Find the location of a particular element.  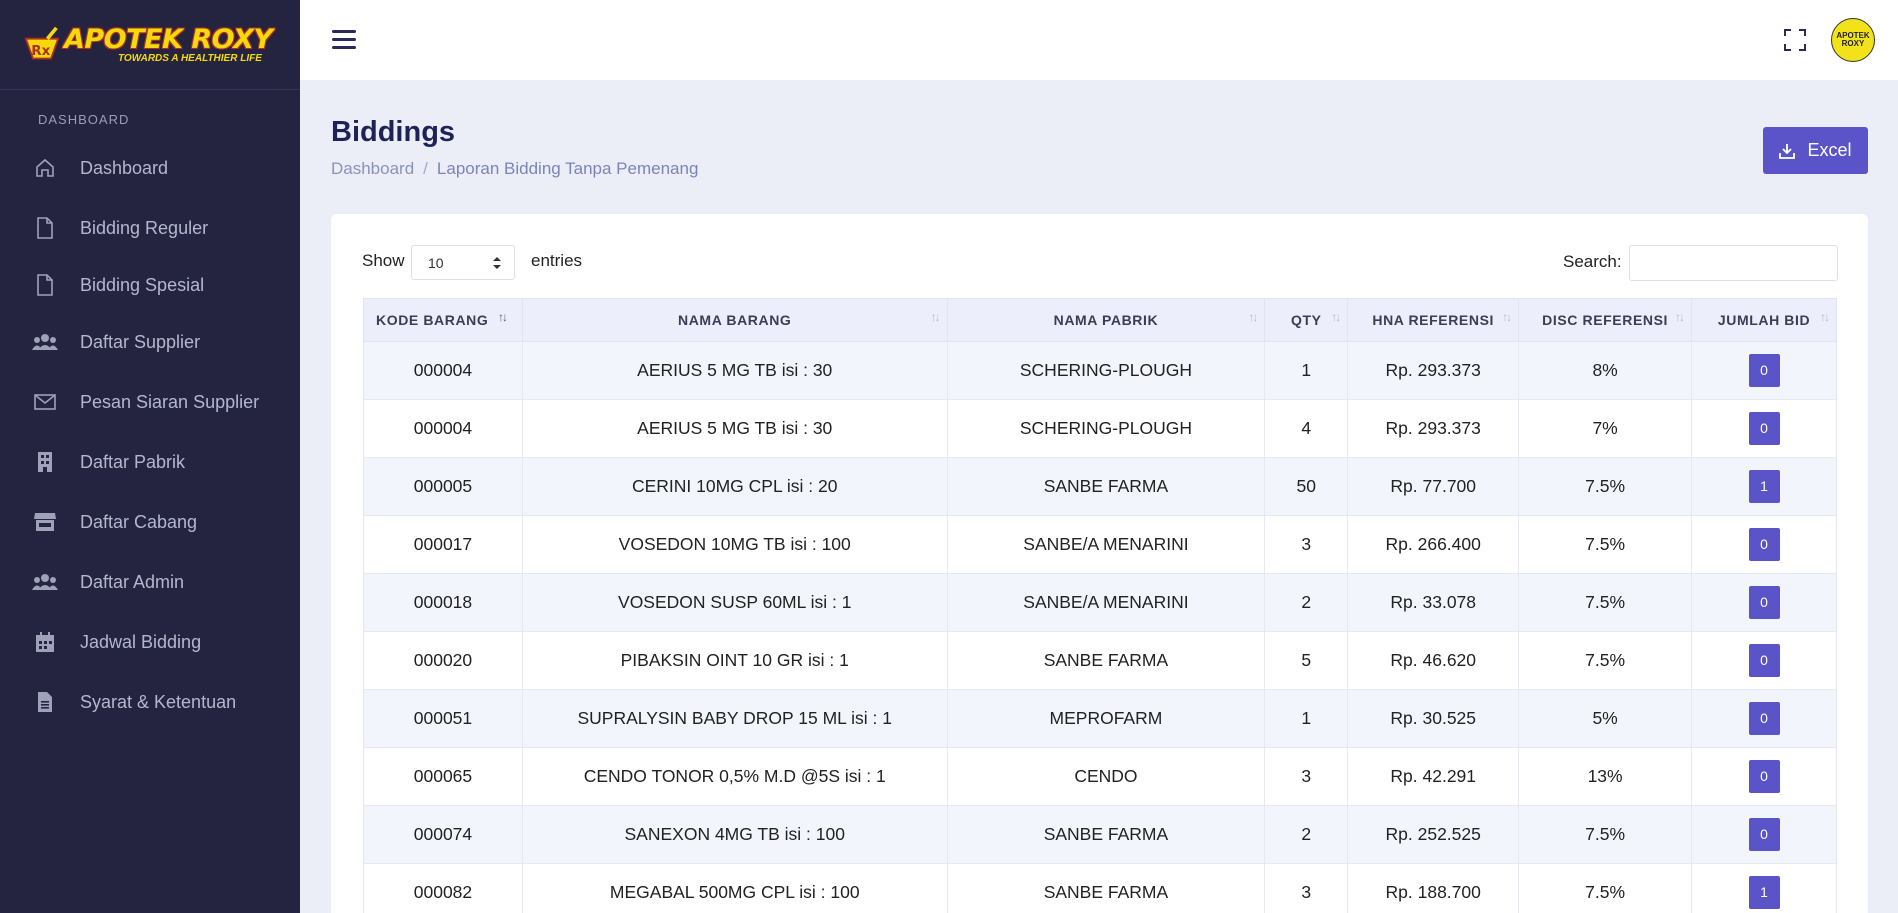

column-header-disc-referensi: DISC REFERENSI ↑↓ is located at coordinates (1605, 320).